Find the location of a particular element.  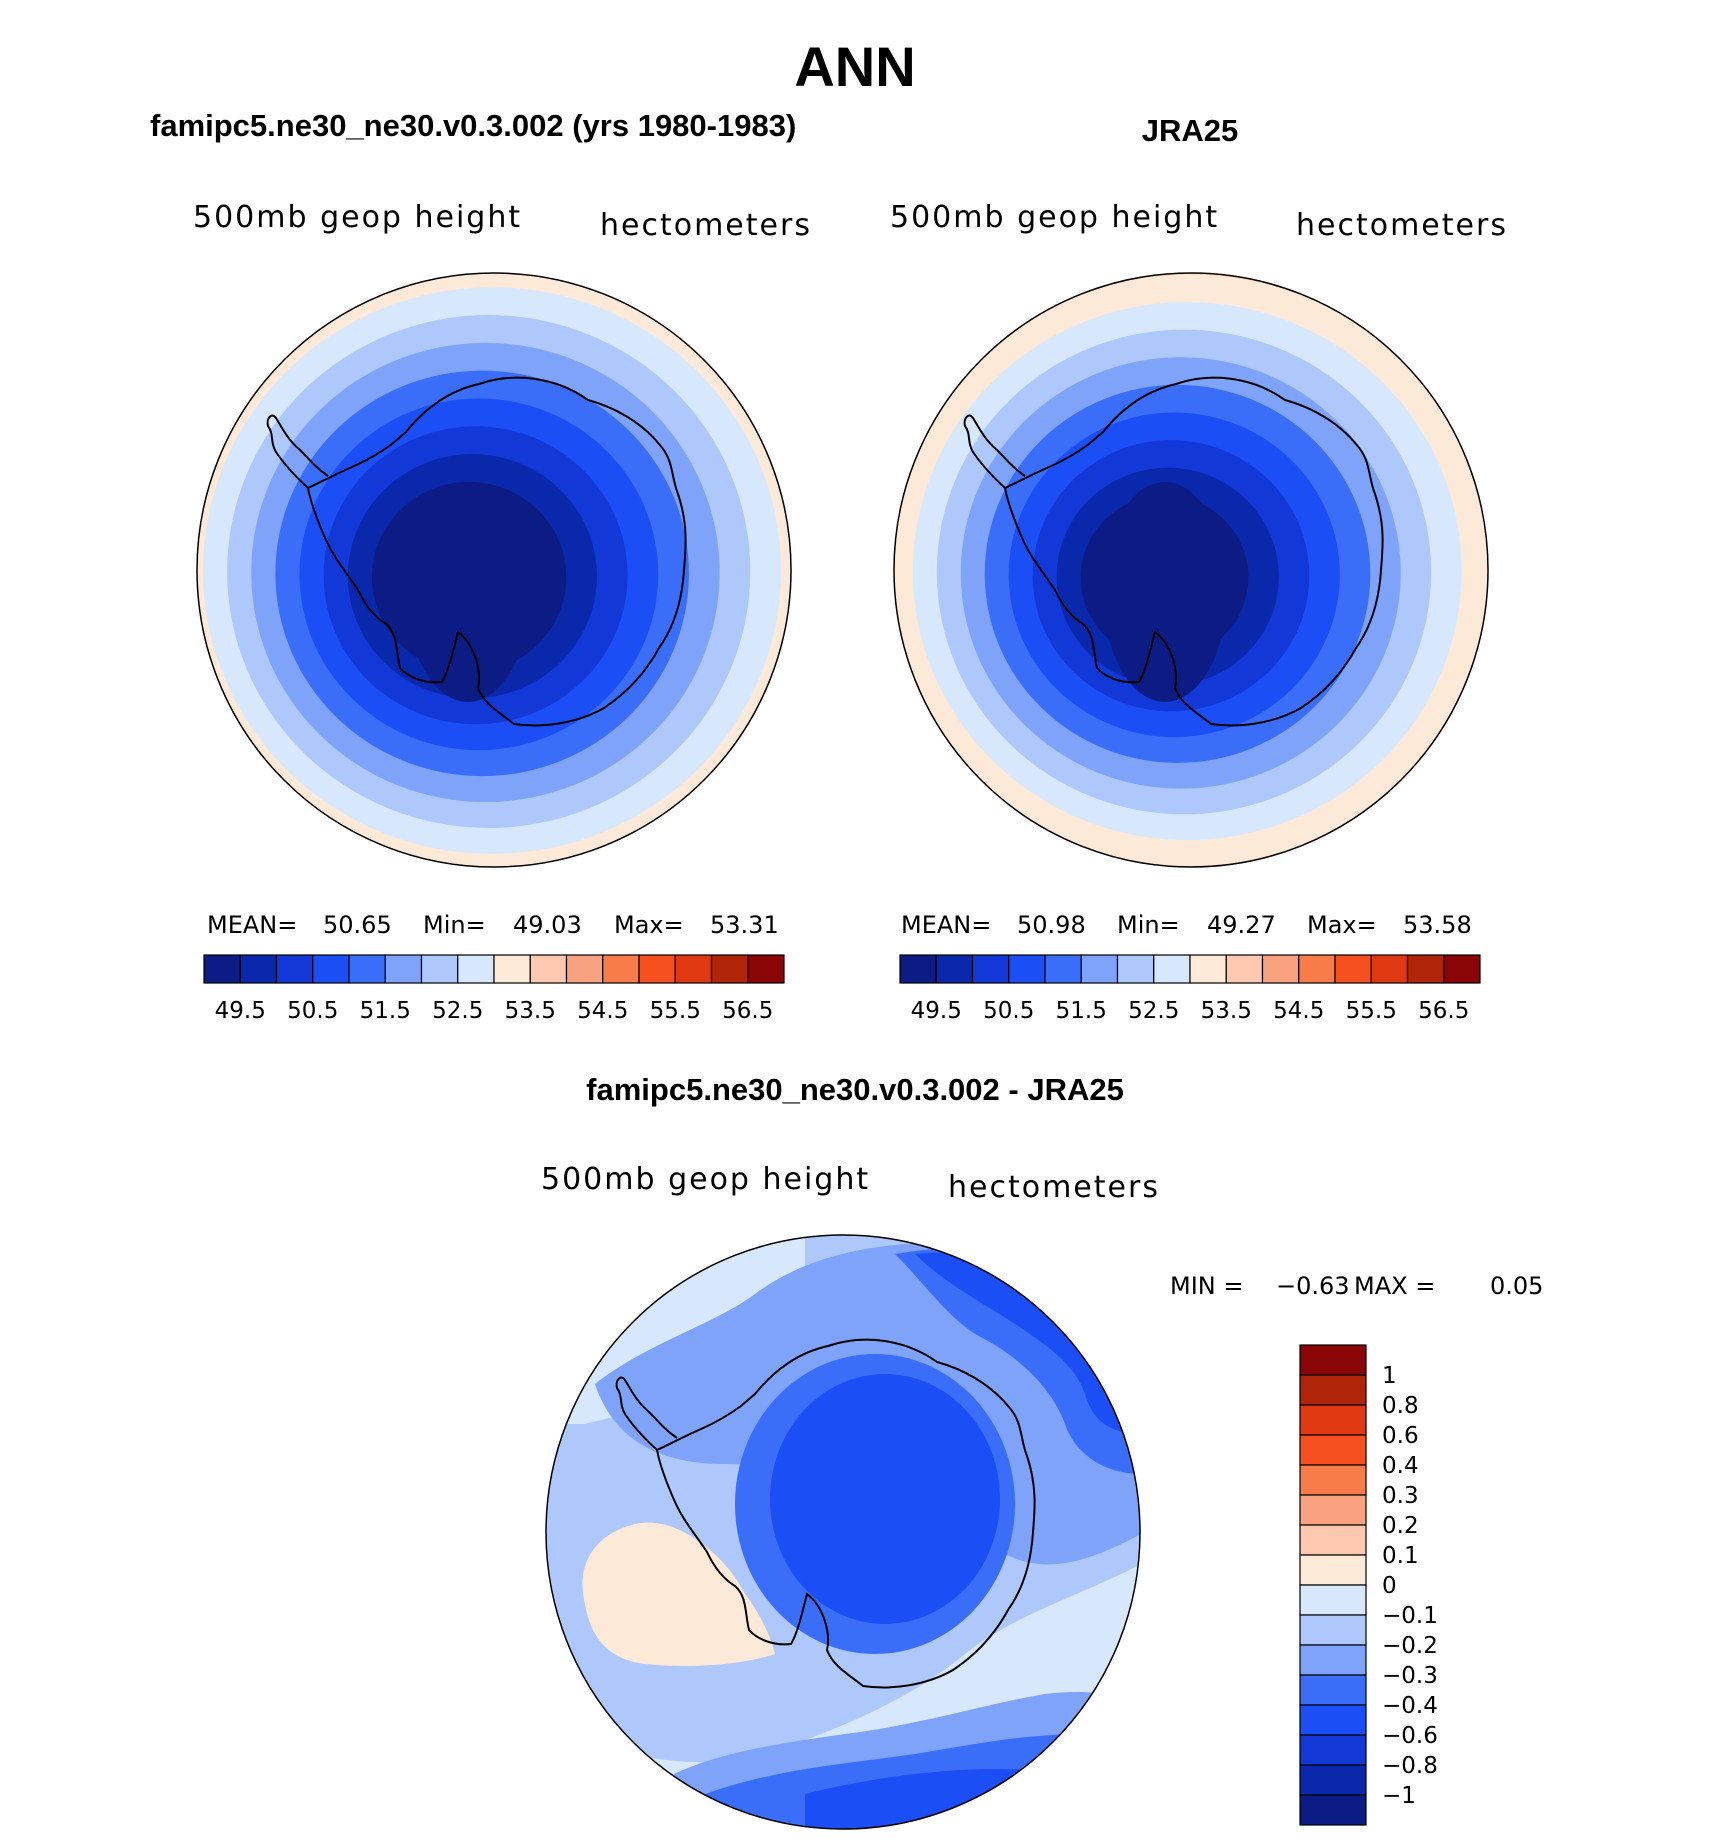

colorbar-tick-label: −0.8 is located at coordinates (1410, 1766).